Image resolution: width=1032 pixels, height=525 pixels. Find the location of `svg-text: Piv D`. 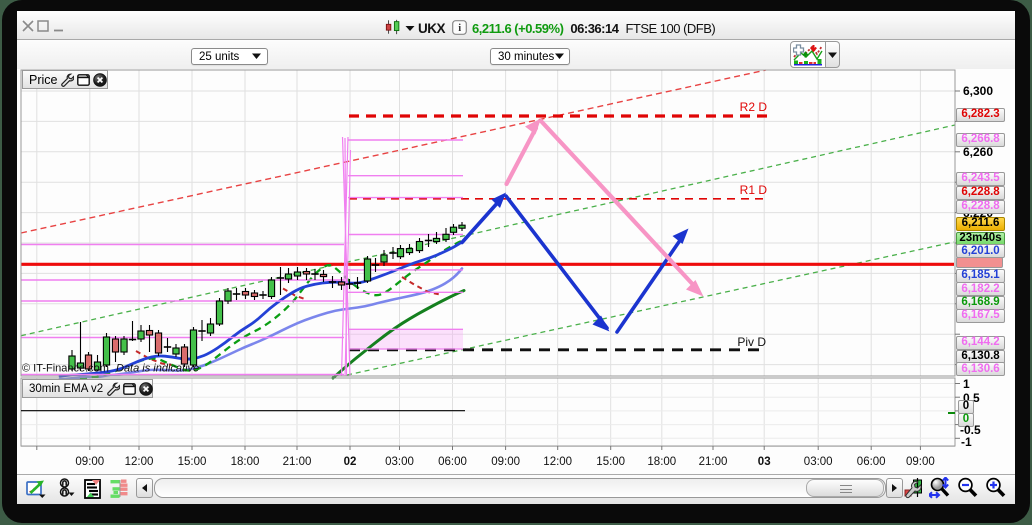

svg-text: Piv D is located at coordinates (751, 342).